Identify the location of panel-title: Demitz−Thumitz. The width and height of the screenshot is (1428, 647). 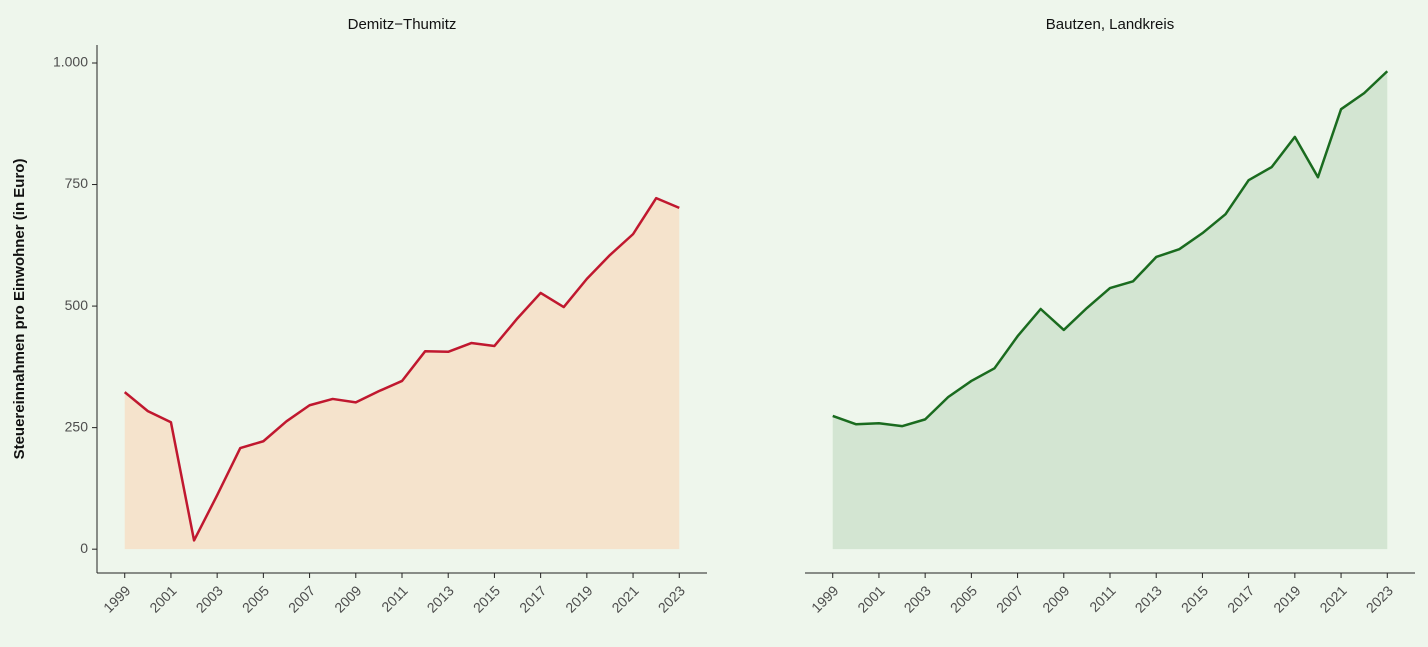
(402, 24).